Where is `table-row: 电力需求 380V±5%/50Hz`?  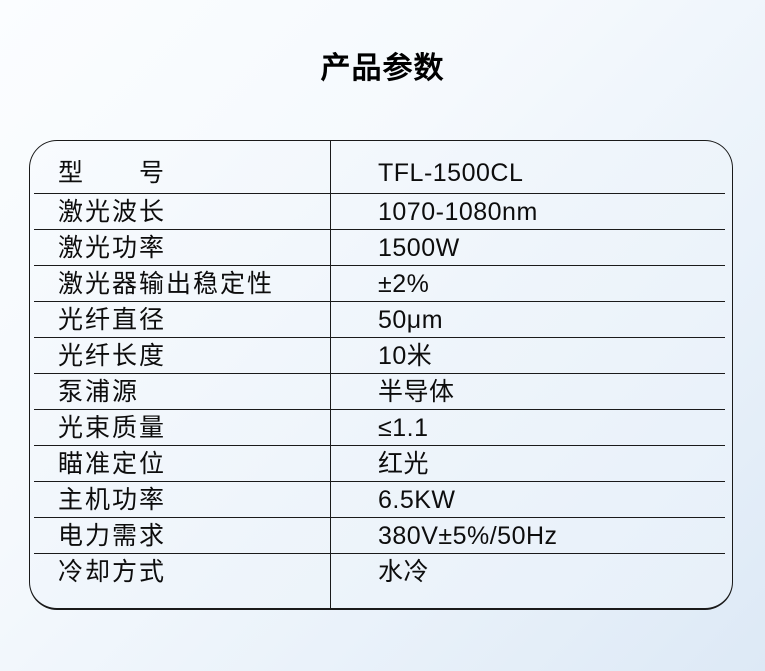 table-row: 电力需求 380V±5%/50Hz is located at coordinates (379, 536).